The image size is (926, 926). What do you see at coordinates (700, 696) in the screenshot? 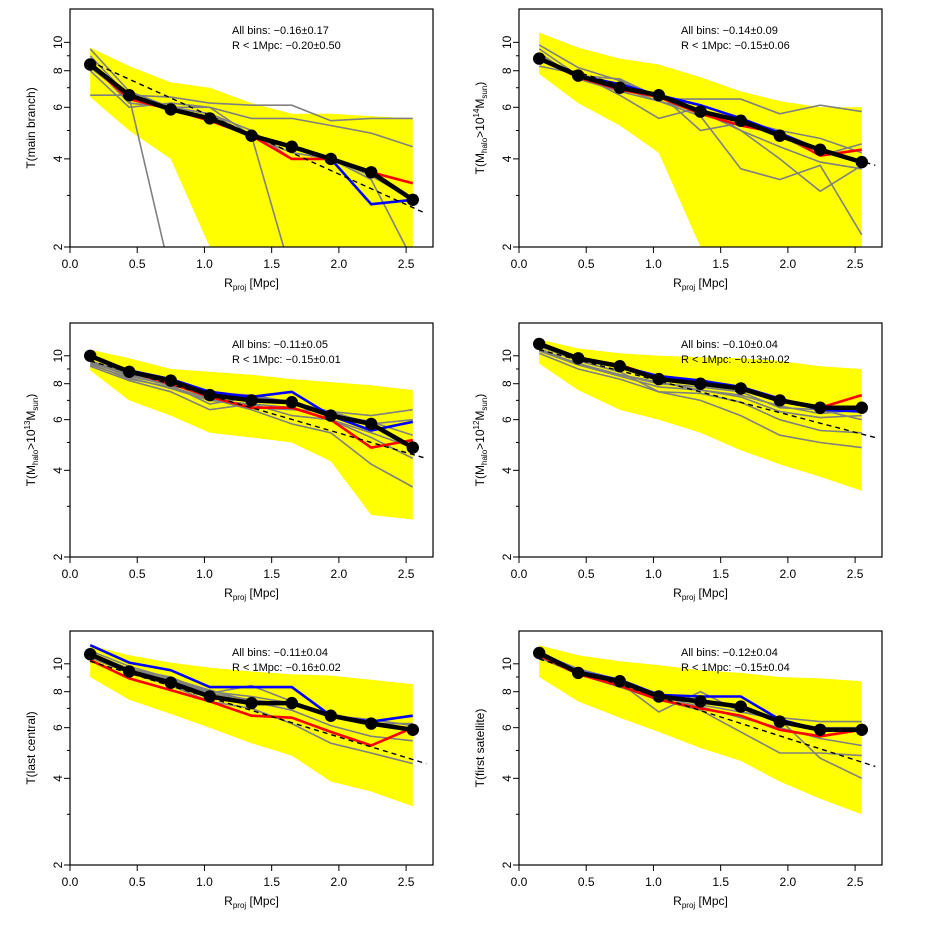
I see `red-series-line` at bounding box center [700, 696].